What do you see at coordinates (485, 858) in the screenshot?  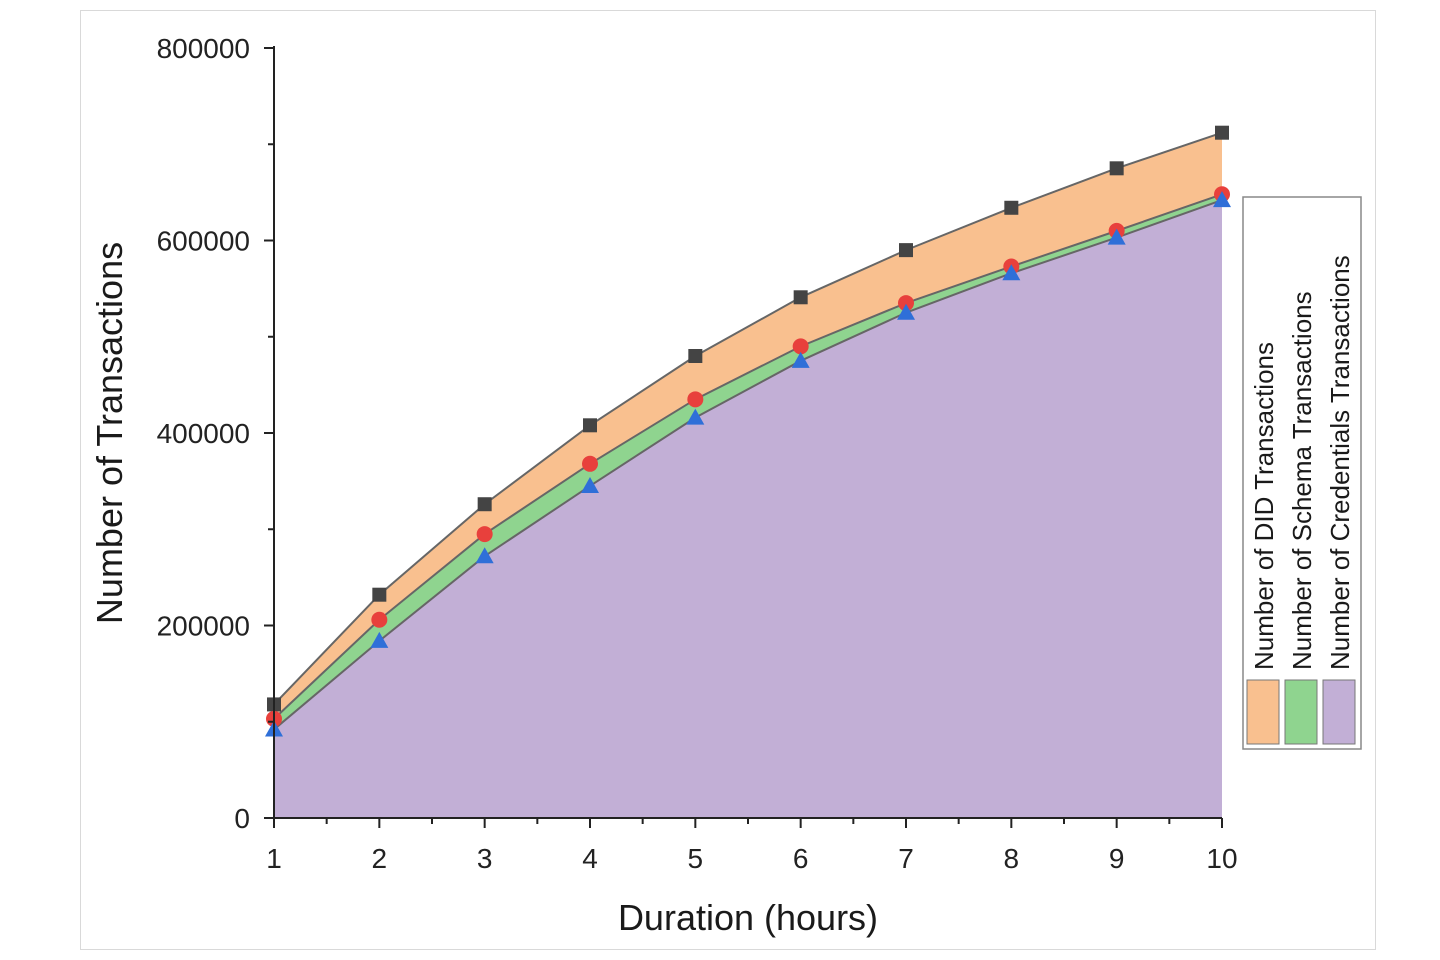 I see `x-tick-label-3: 3` at bounding box center [485, 858].